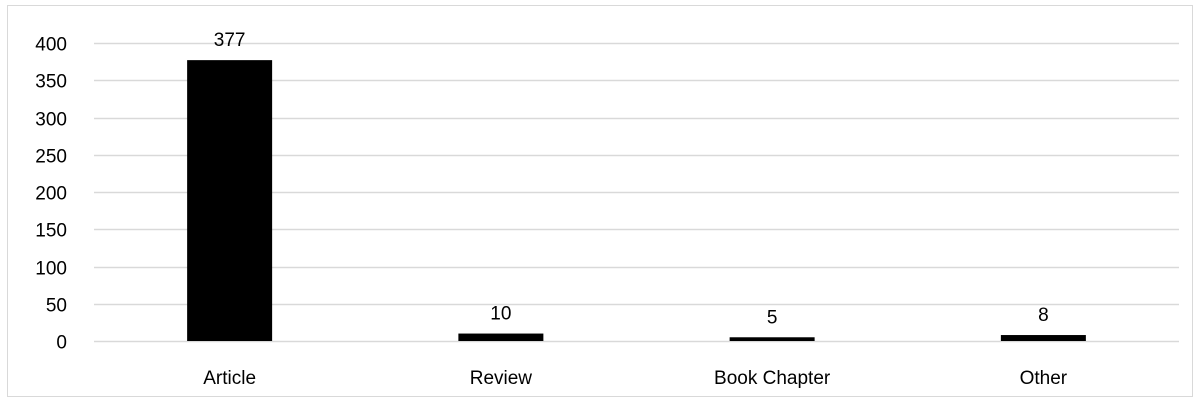  What do you see at coordinates (501, 337) in the screenshot?
I see `bar-review` at bounding box center [501, 337].